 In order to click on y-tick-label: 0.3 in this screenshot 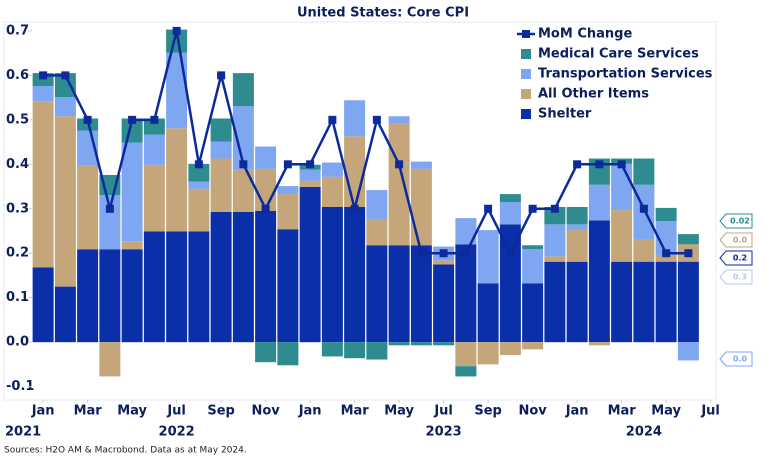, I will do `click(17, 208)`.